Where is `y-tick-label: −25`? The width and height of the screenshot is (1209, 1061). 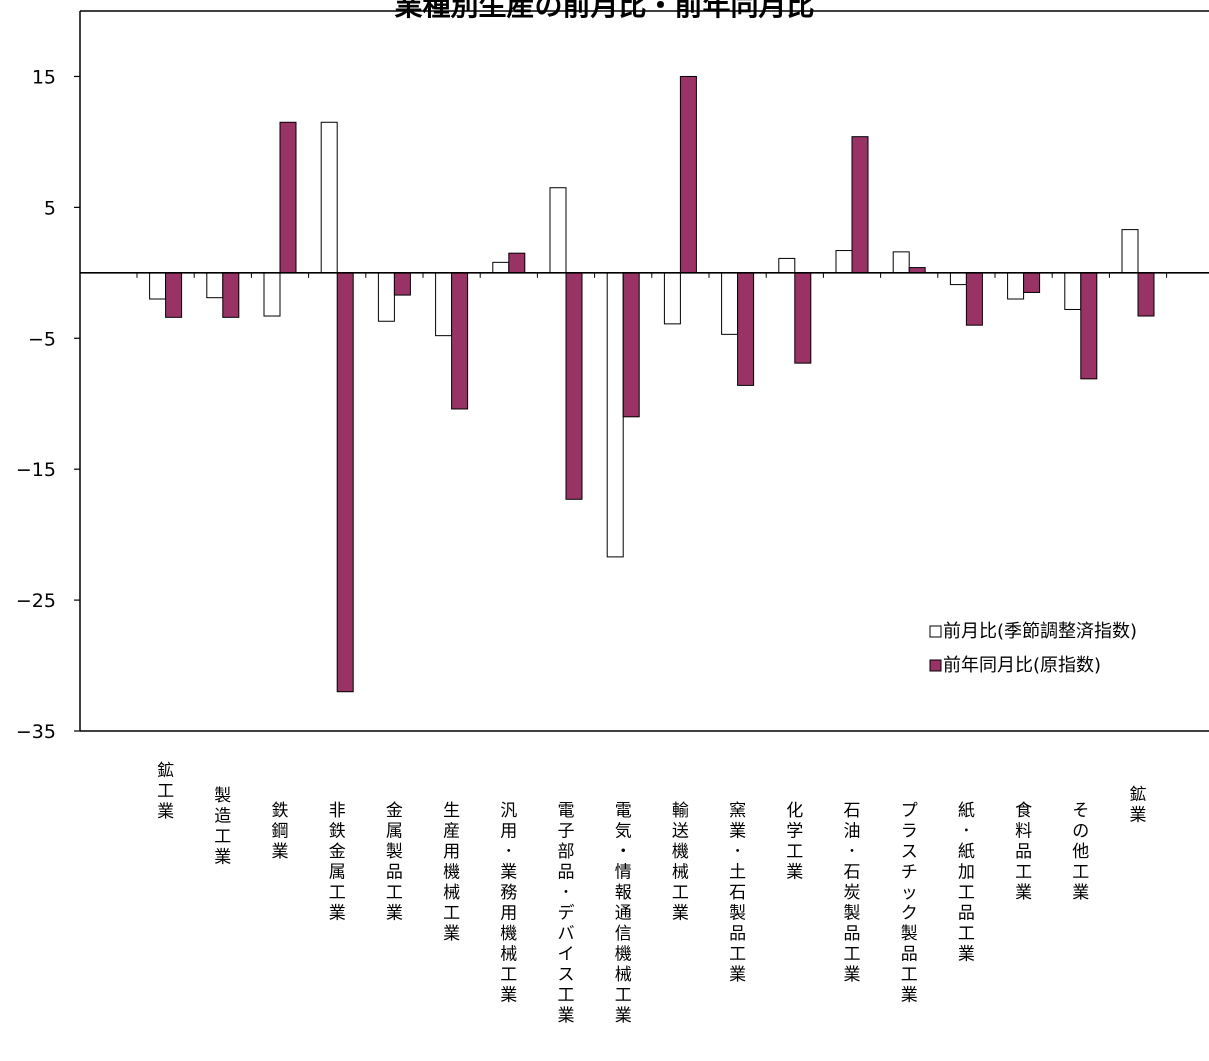 y-tick-label: −25 is located at coordinates (36, 601).